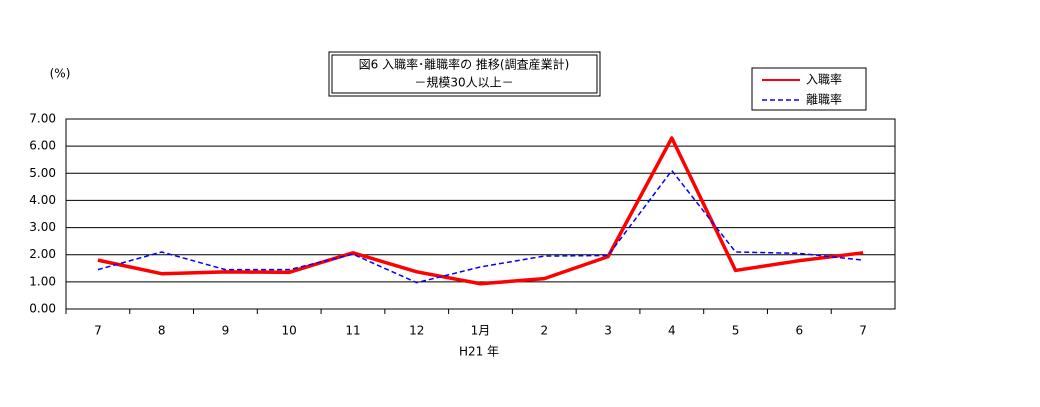 The image size is (1040, 407). Describe the element at coordinates (736, 331) in the screenshot. I see `x-tick-label: 5` at that location.